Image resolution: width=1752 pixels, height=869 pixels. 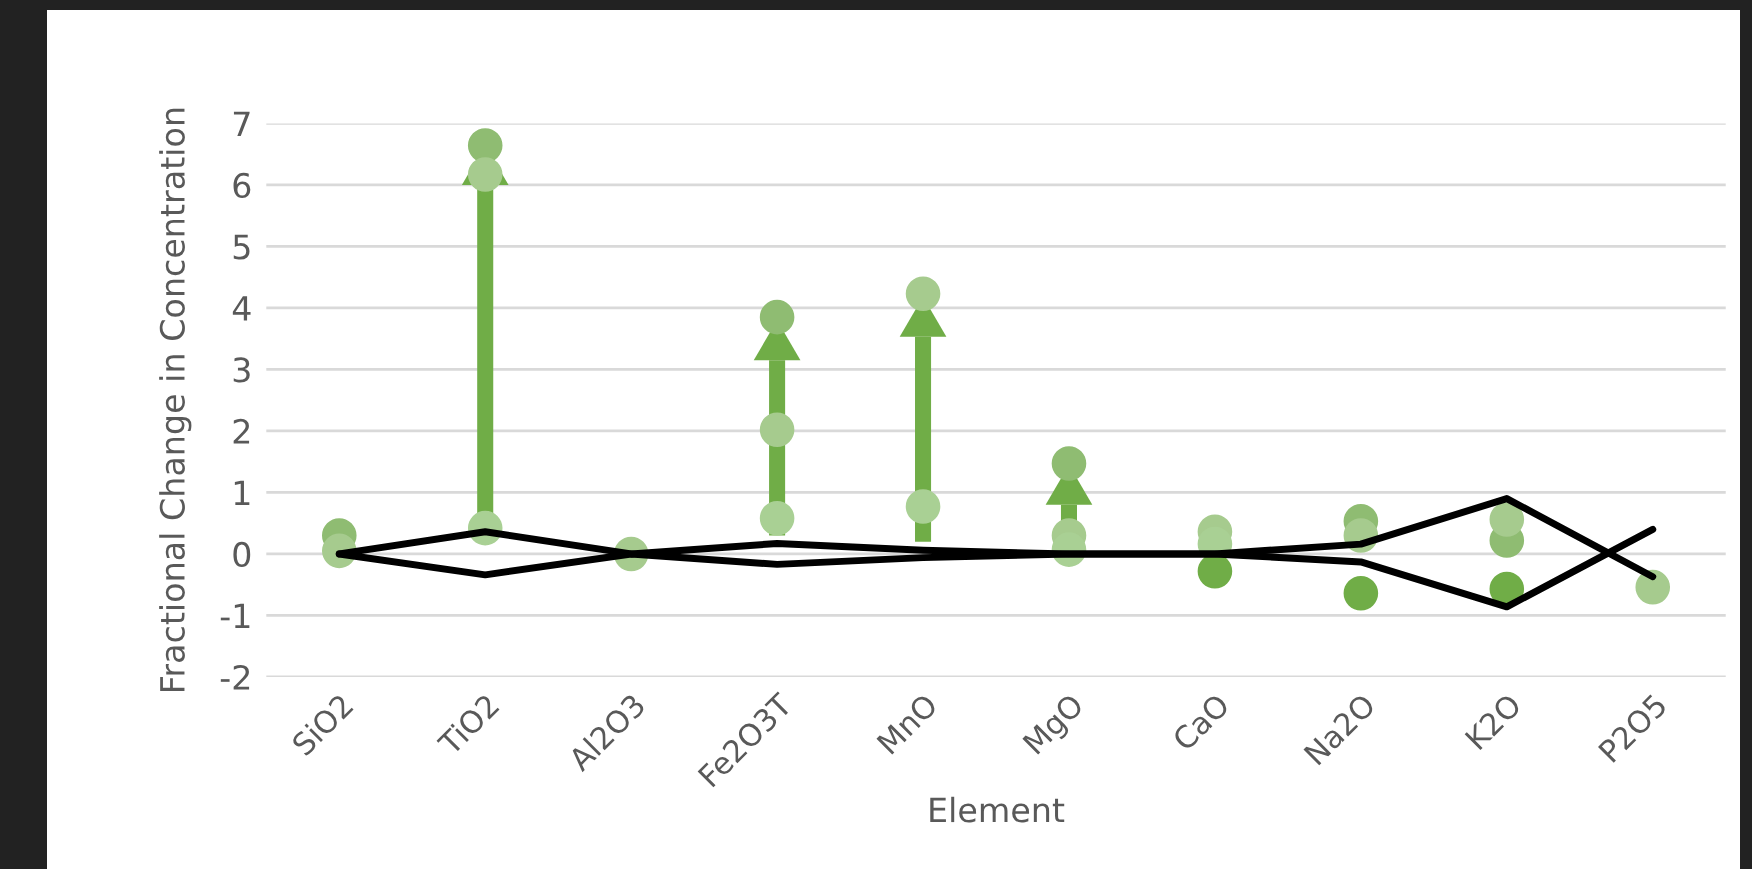 What do you see at coordinates (241, 247) in the screenshot?
I see `y-tick-label: 5` at bounding box center [241, 247].